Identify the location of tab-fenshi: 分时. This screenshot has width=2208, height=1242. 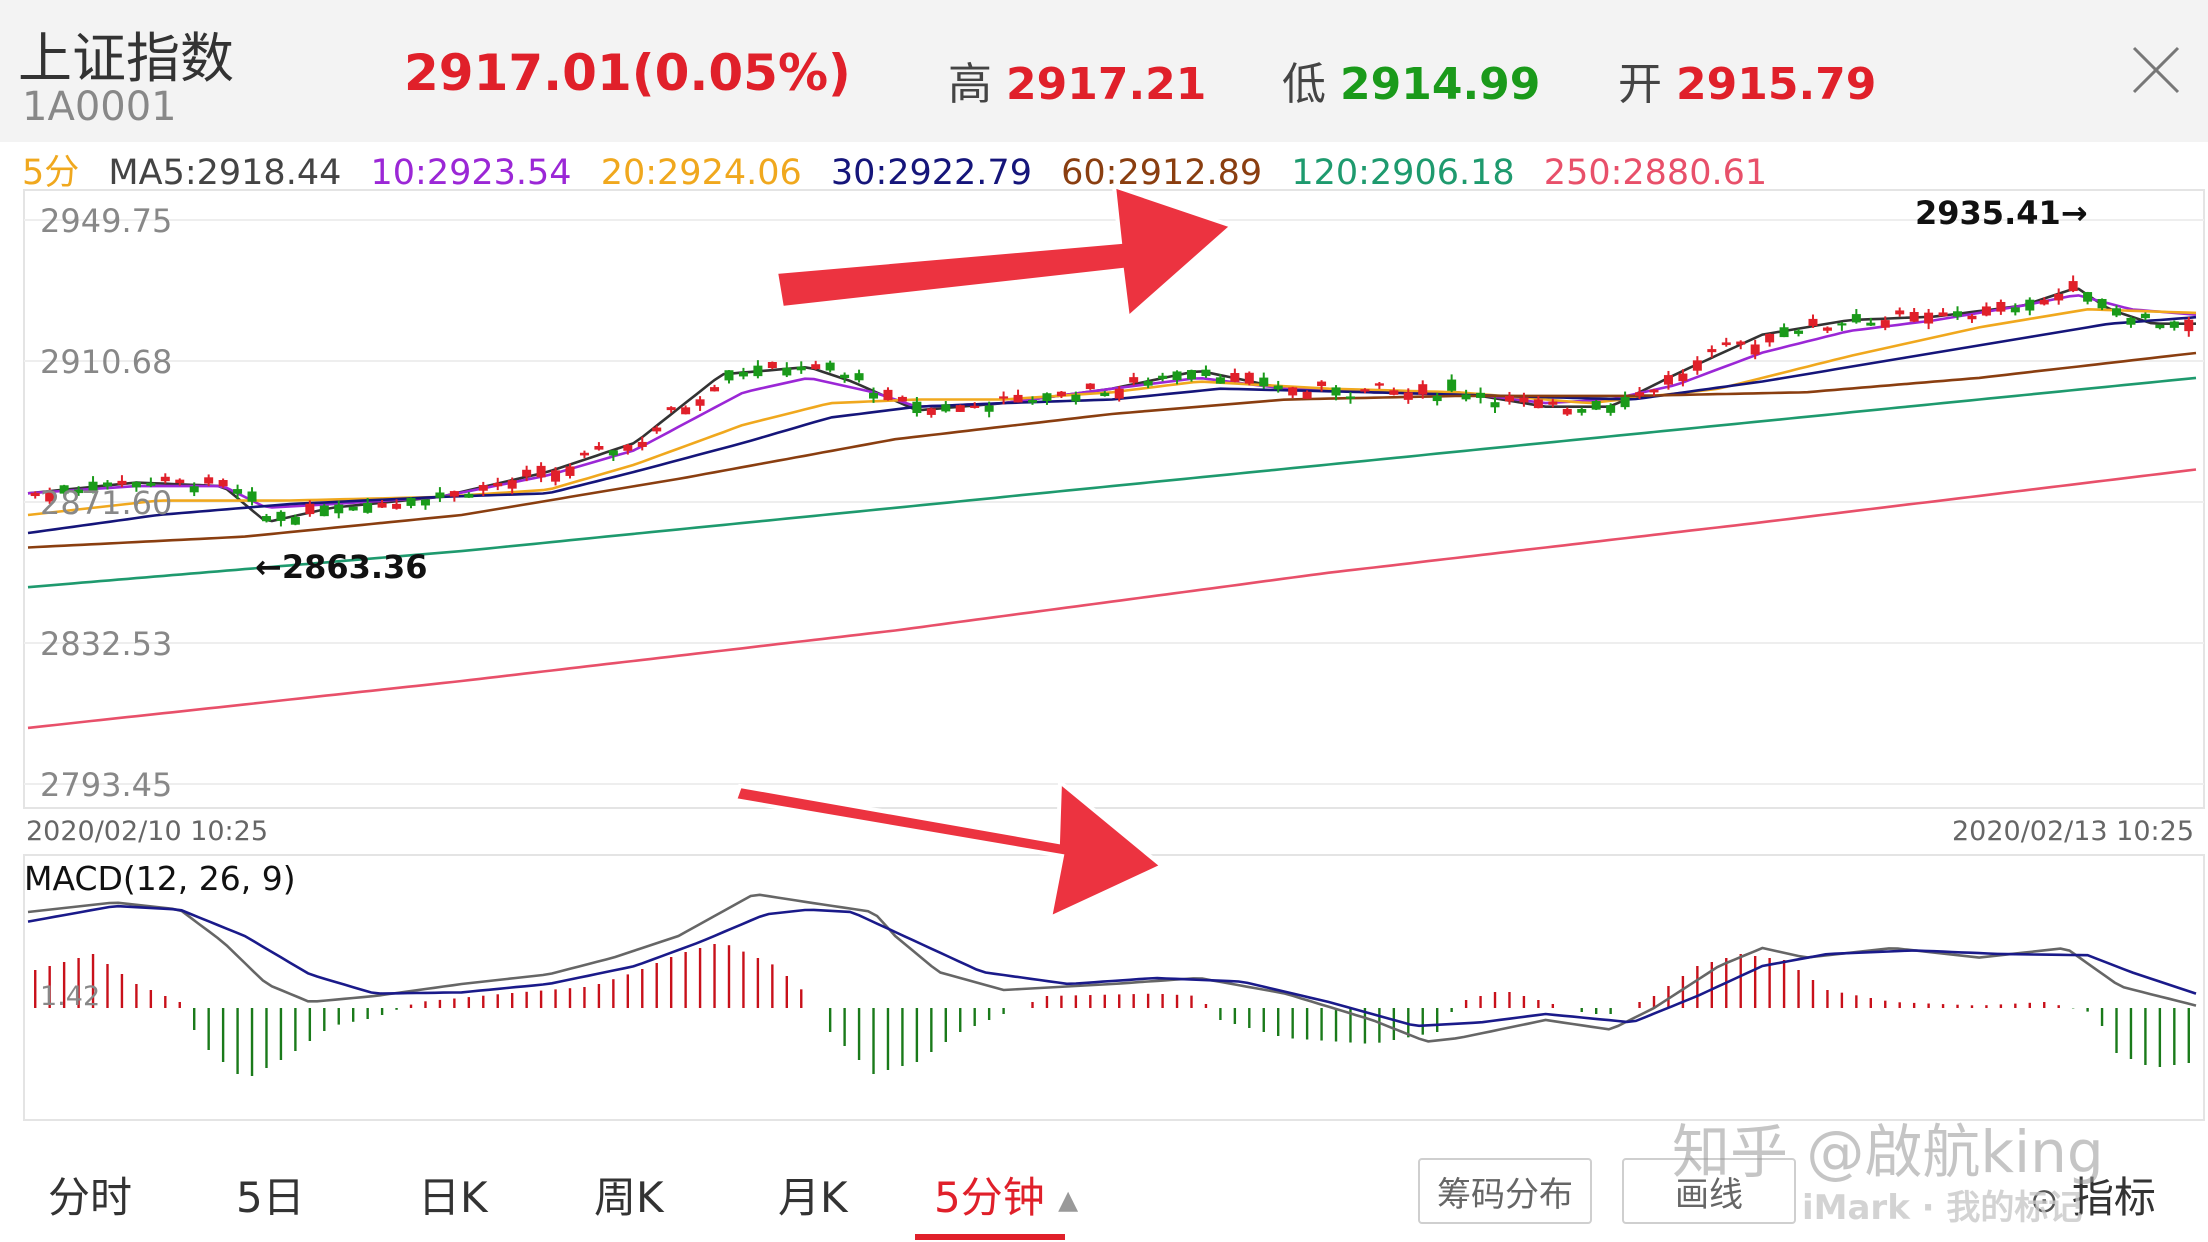
(90, 1197).